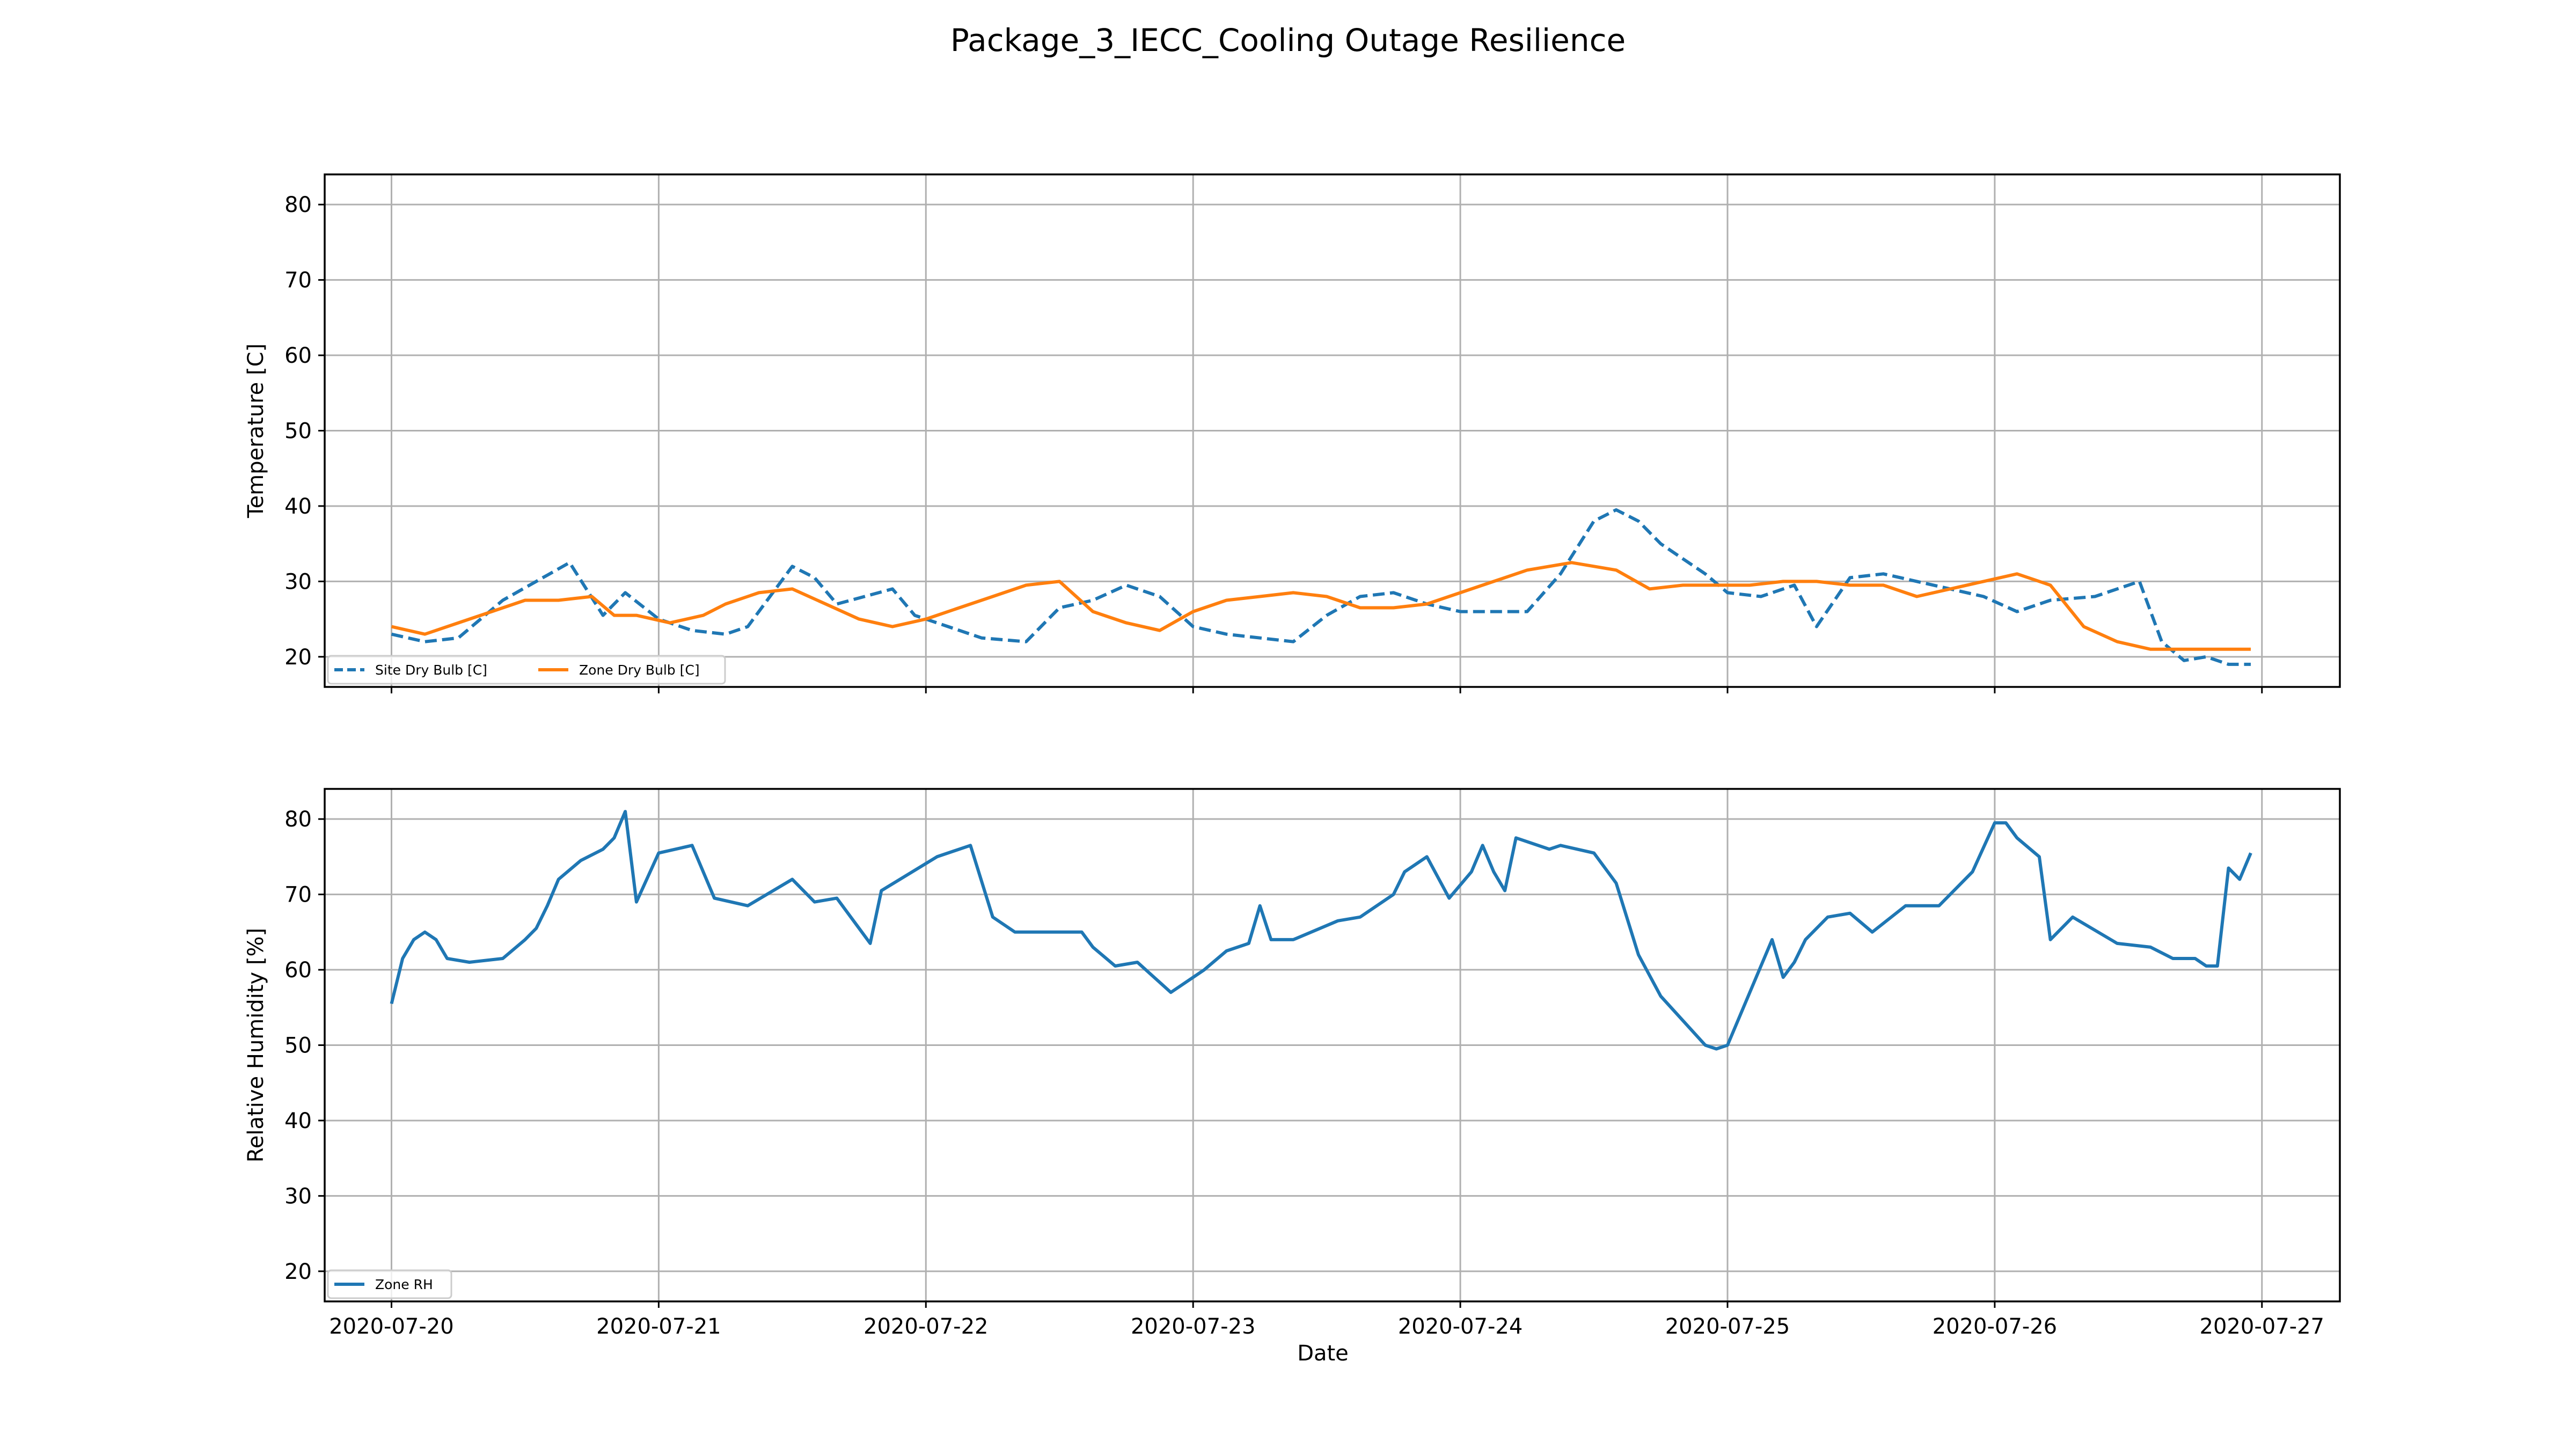 The height and width of the screenshot is (1449, 2576). What do you see at coordinates (1323, 1353) in the screenshot?
I see `x-axis-label: Date` at bounding box center [1323, 1353].